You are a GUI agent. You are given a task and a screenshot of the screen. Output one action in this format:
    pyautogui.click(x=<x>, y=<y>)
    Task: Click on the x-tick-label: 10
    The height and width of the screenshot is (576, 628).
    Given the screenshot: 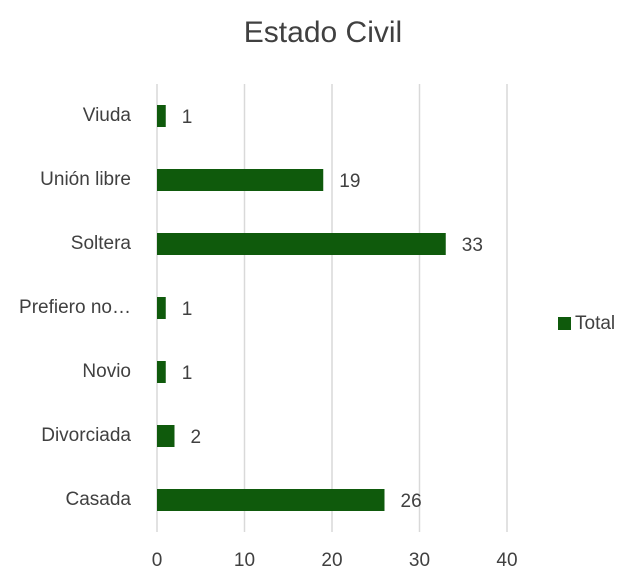 What is the action you would take?
    pyautogui.click(x=244, y=560)
    